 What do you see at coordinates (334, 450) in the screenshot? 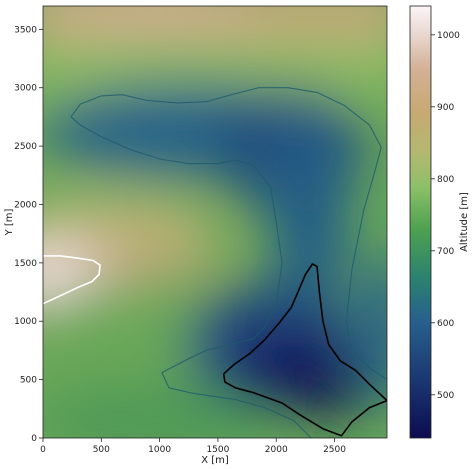
I see `x-tick-label: 2500` at bounding box center [334, 450].